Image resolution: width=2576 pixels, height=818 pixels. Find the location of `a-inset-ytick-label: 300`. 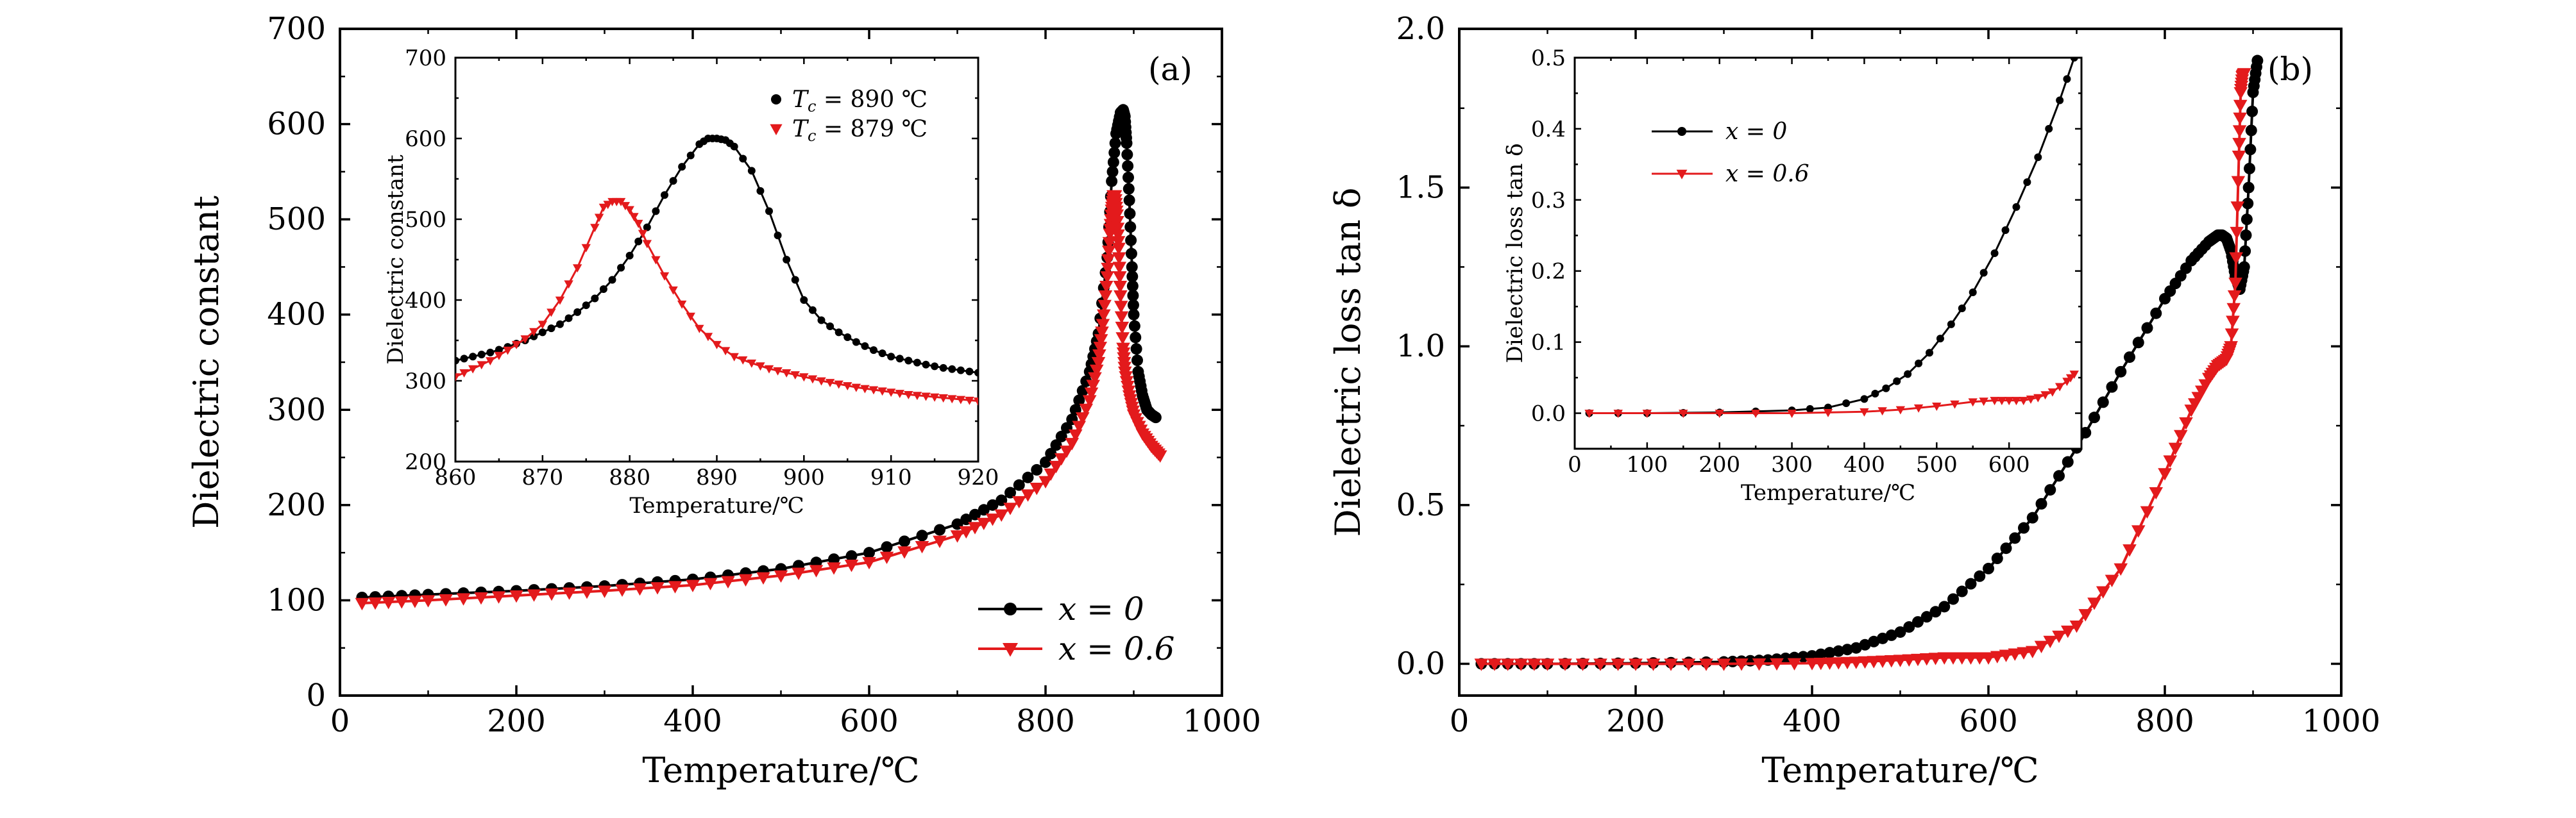

a-inset-ytick-label: 300 is located at coordinates (425, 381).